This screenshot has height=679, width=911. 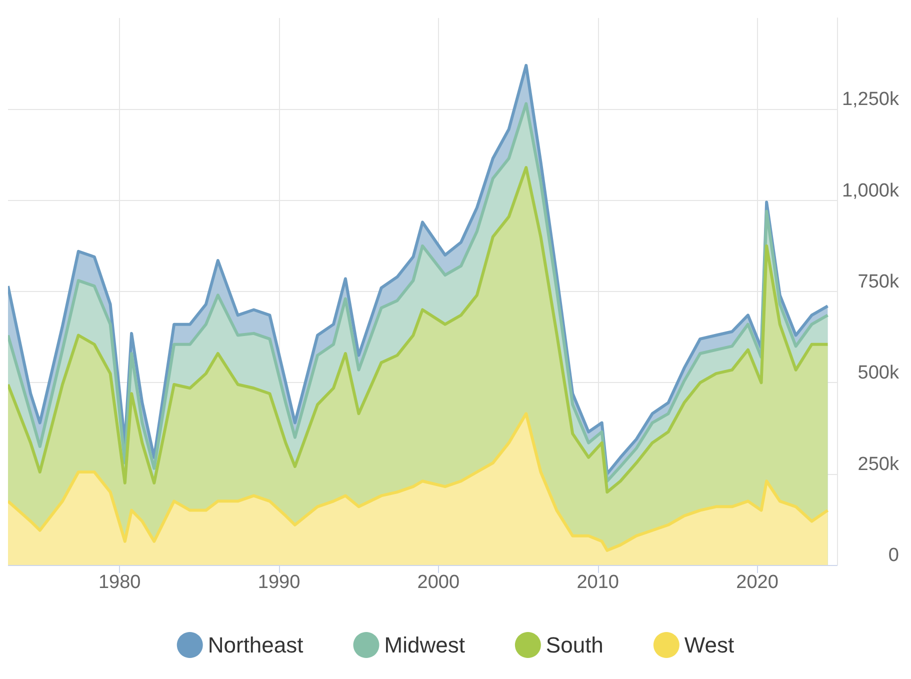 I want to click on x-tick-label: 1980, so click(x=119, y=582).